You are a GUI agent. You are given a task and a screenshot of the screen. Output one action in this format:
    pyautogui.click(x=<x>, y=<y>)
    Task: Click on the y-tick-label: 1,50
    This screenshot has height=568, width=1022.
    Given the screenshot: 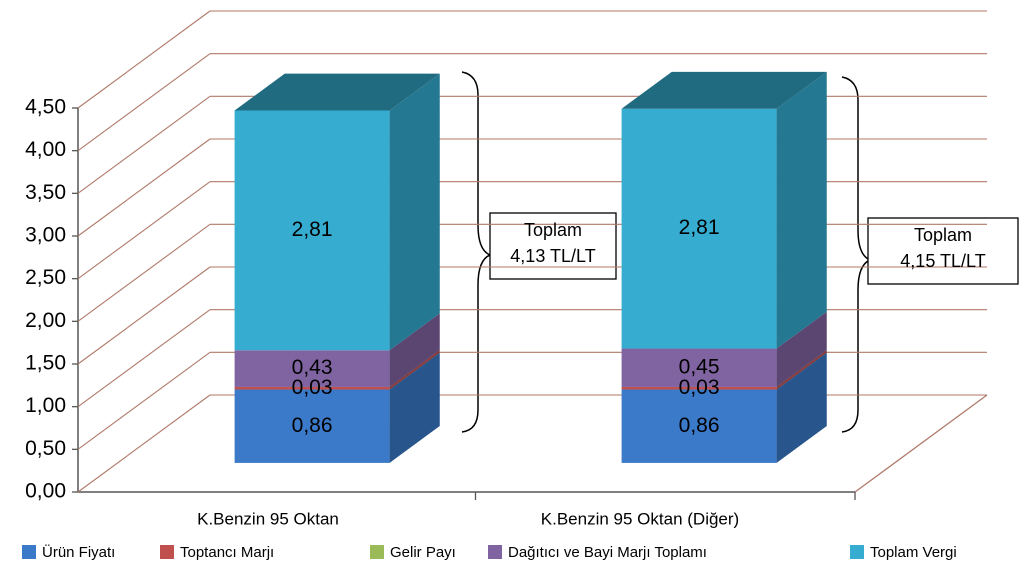 What is the action you would take?
    pyautogui.click(x=45, y=363)
    